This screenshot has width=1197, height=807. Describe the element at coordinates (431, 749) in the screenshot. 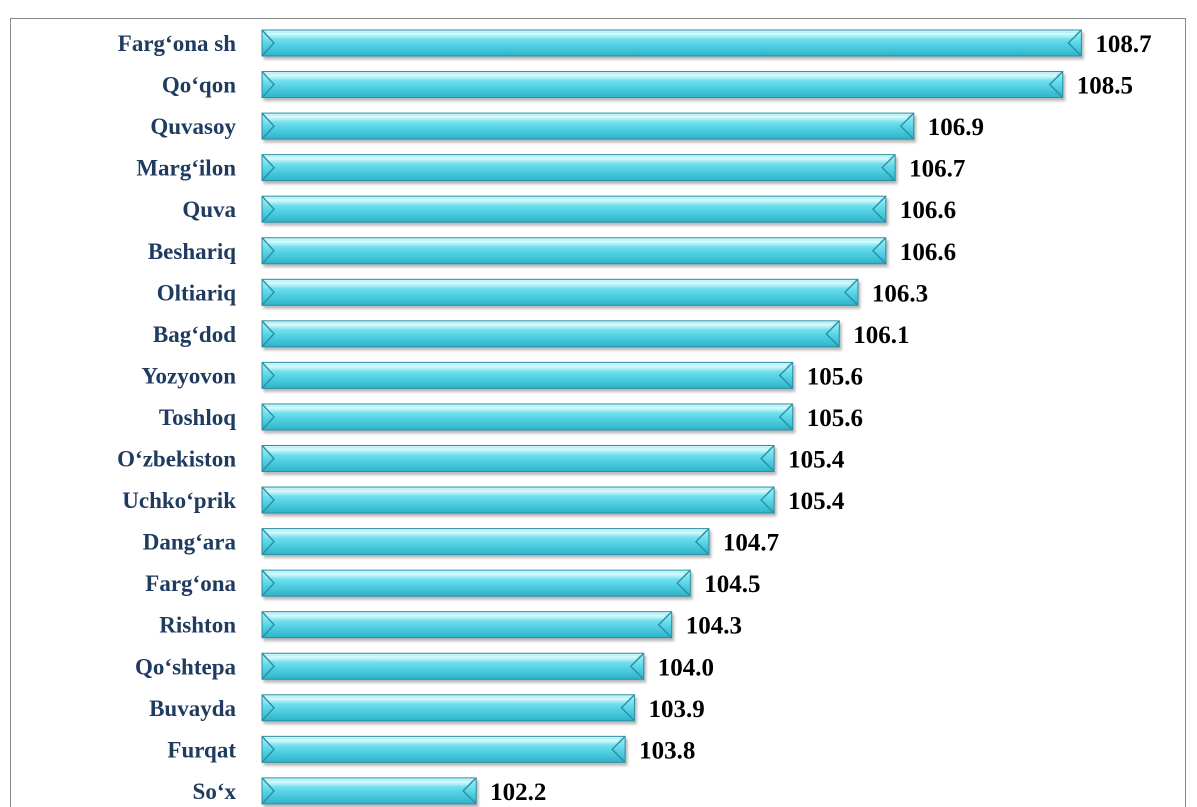

I see `chart-row: Furqat 103.8` at that location.